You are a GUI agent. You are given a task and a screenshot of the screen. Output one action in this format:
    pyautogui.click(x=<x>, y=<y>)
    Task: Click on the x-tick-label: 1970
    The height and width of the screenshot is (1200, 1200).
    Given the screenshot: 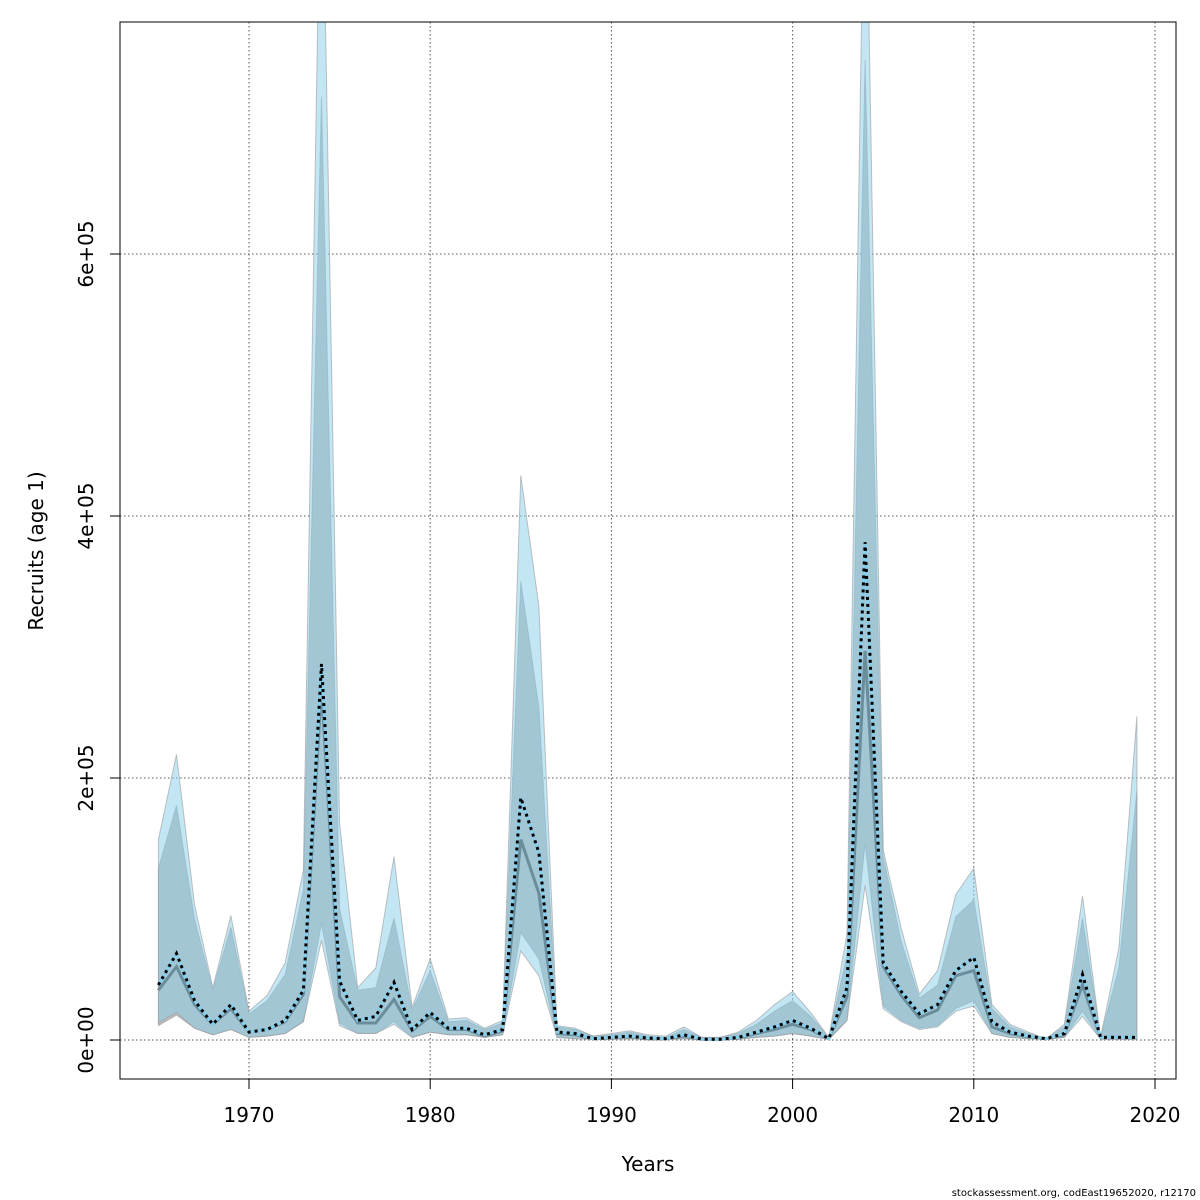 What is the action you would take?
    pyautogui.click(x=249, y=1115)
    